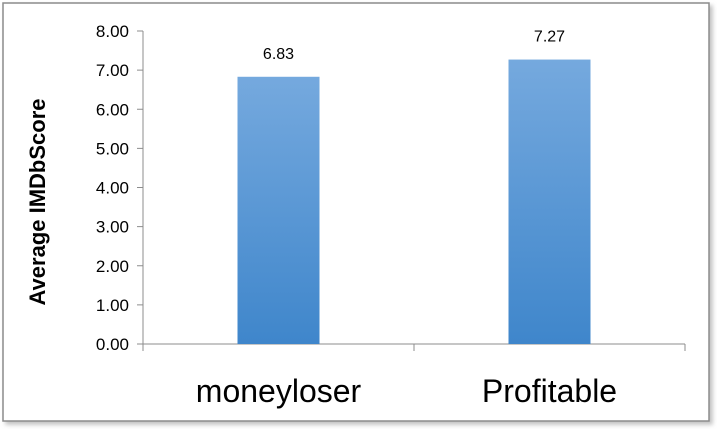  I want to click on data-label-profitable: 7.27, so click(549, 37).